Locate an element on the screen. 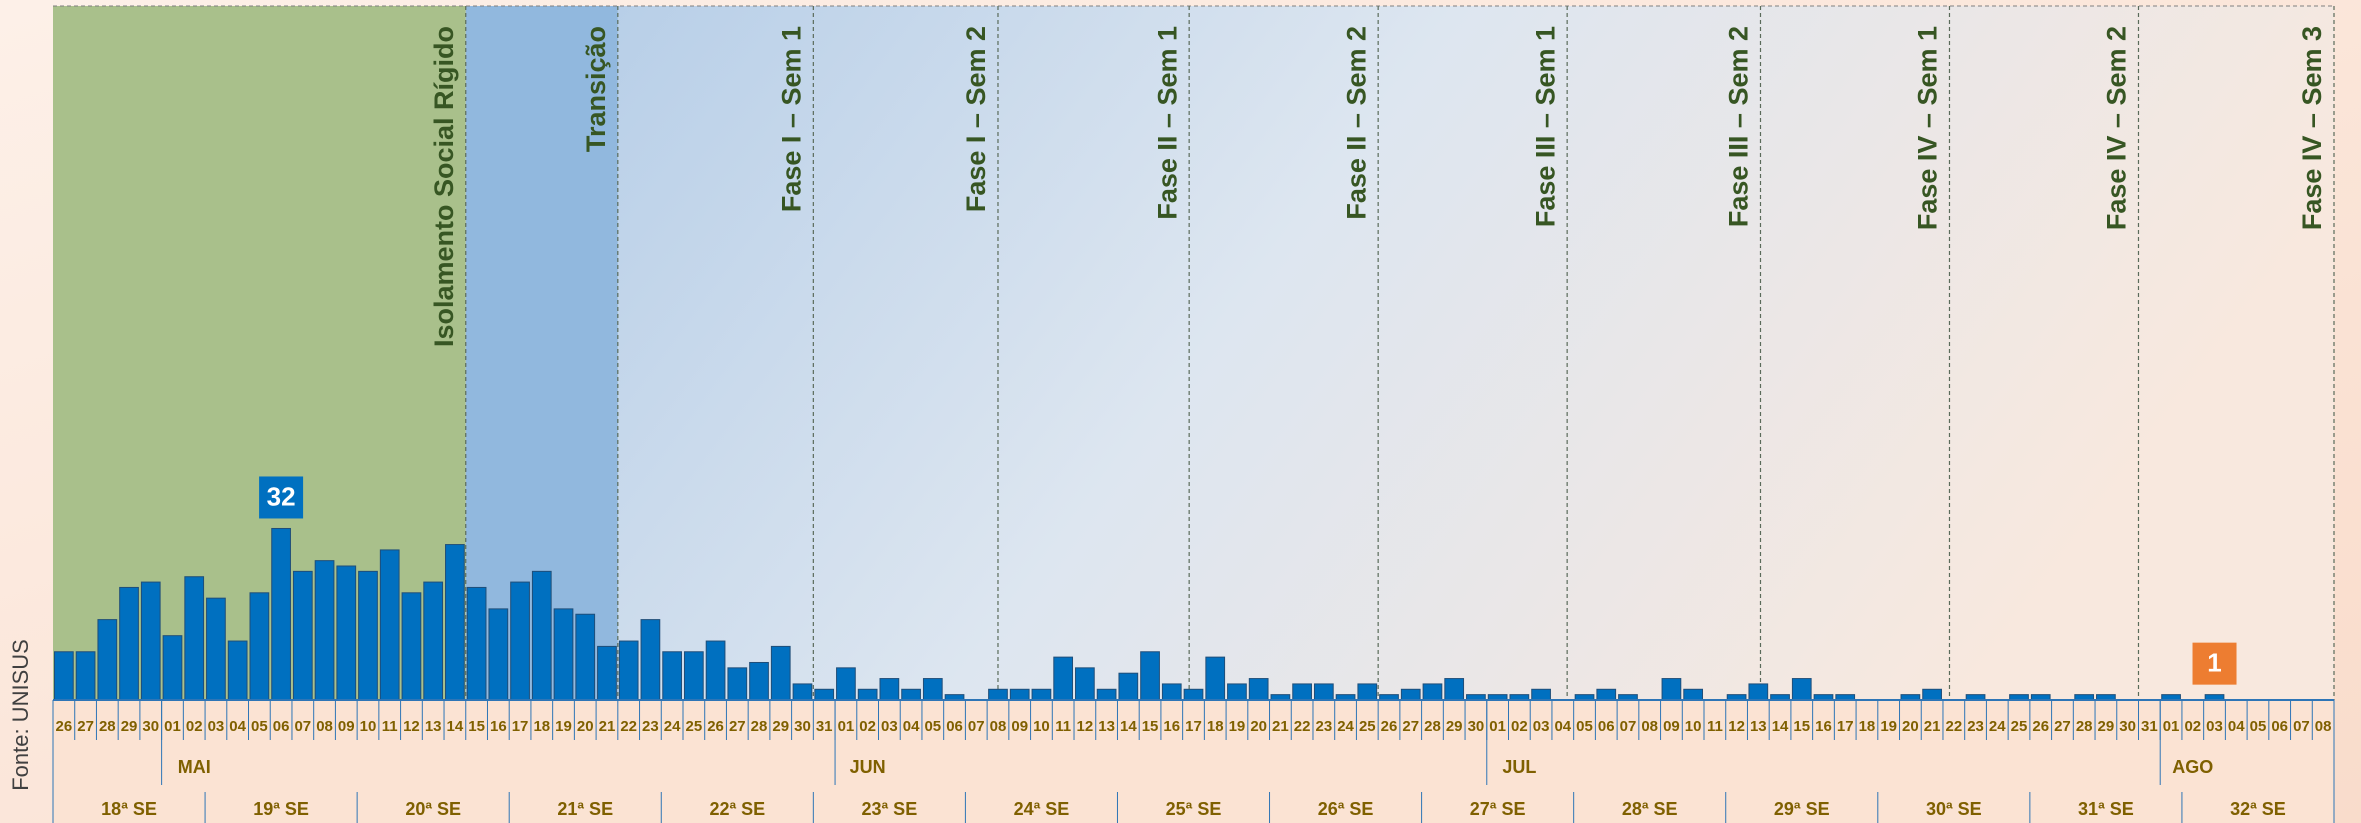 The width and height of the screenshot is (2361, 823). week-label: 32ª SE is located at coordinates (2258, 809).